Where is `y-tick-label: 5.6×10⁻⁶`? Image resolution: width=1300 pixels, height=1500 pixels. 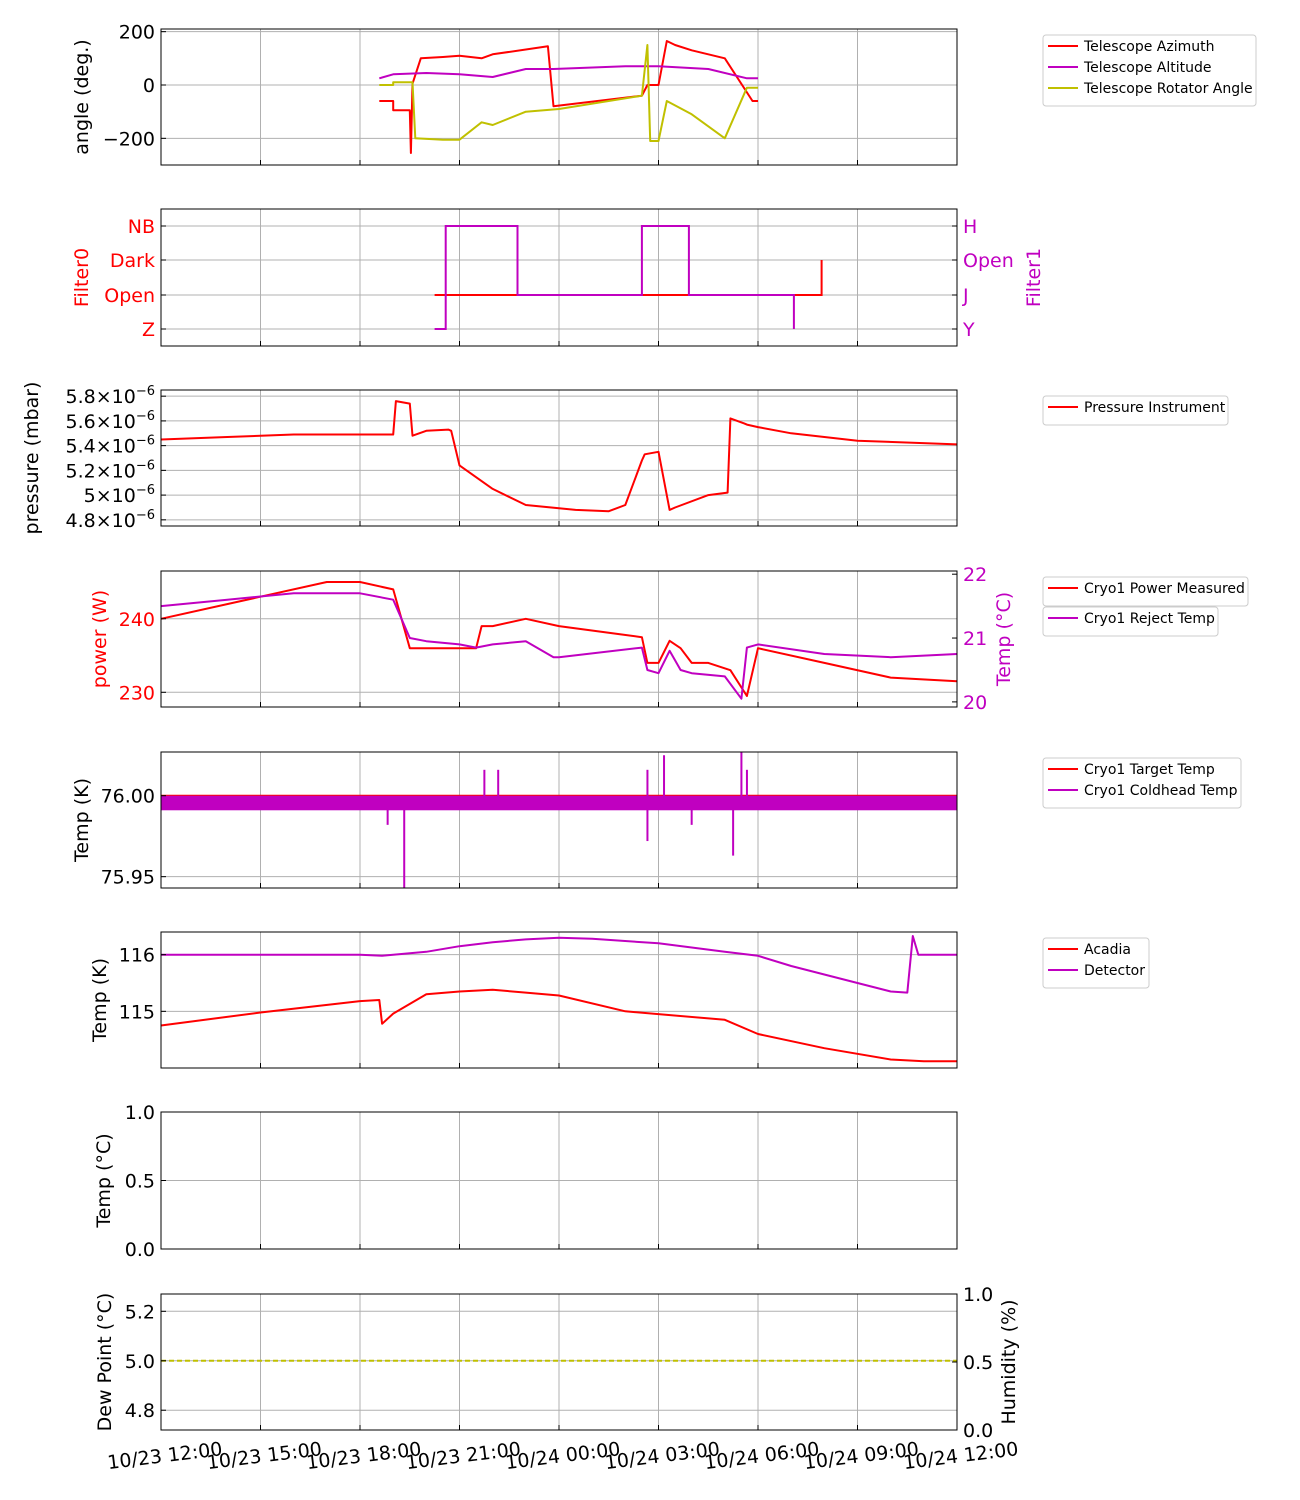 y-tick-label: 5.6×10⁻⁶ is located at coordinates (111, 421).